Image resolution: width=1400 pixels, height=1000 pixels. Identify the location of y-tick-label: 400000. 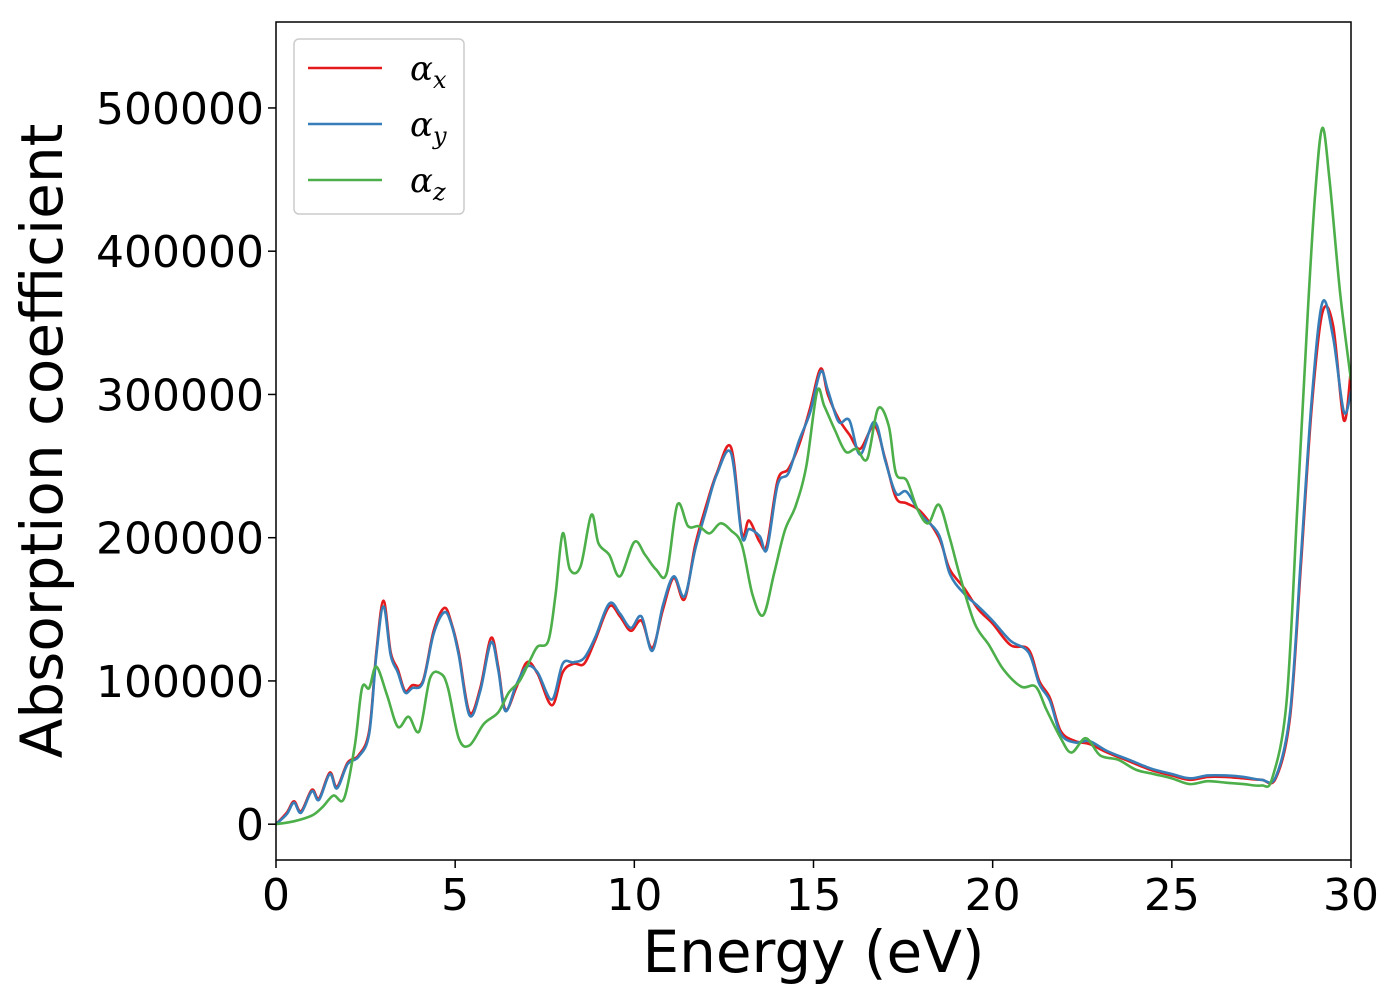
(180, 252).